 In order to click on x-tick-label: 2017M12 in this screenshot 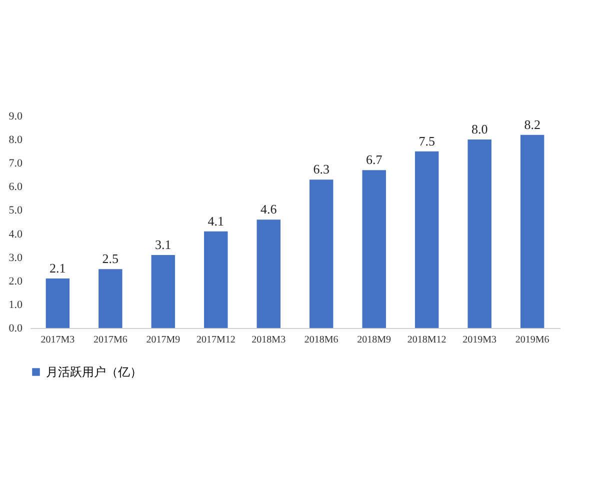, I will do `click(216, 340)`.